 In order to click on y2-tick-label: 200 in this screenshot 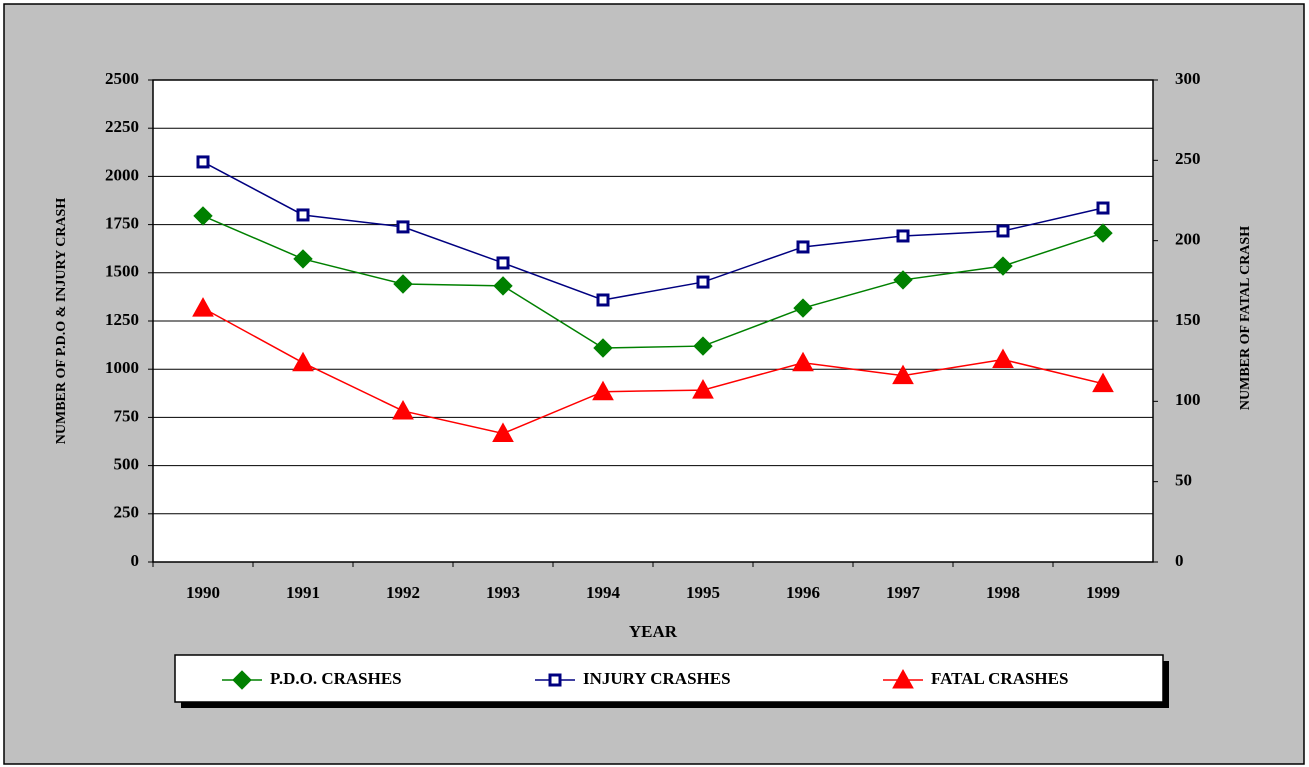, I will do `click(1188, 239)`.